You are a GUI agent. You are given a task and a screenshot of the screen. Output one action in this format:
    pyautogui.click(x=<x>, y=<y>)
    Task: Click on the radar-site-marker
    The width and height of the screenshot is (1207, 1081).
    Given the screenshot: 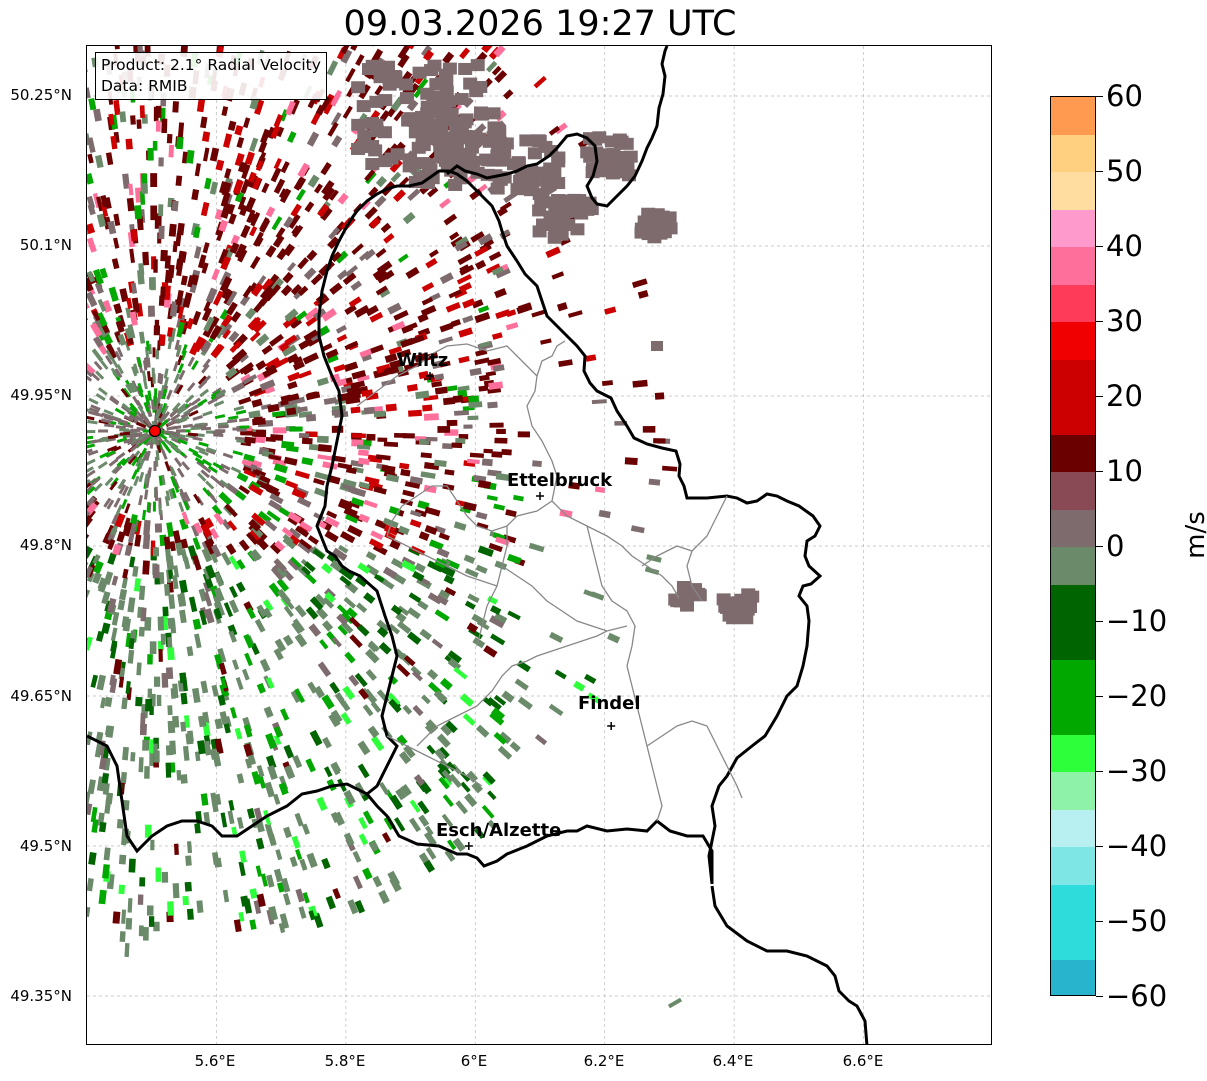 What is the action you would take?
    pyautogui.click(x=155, y=431)
    